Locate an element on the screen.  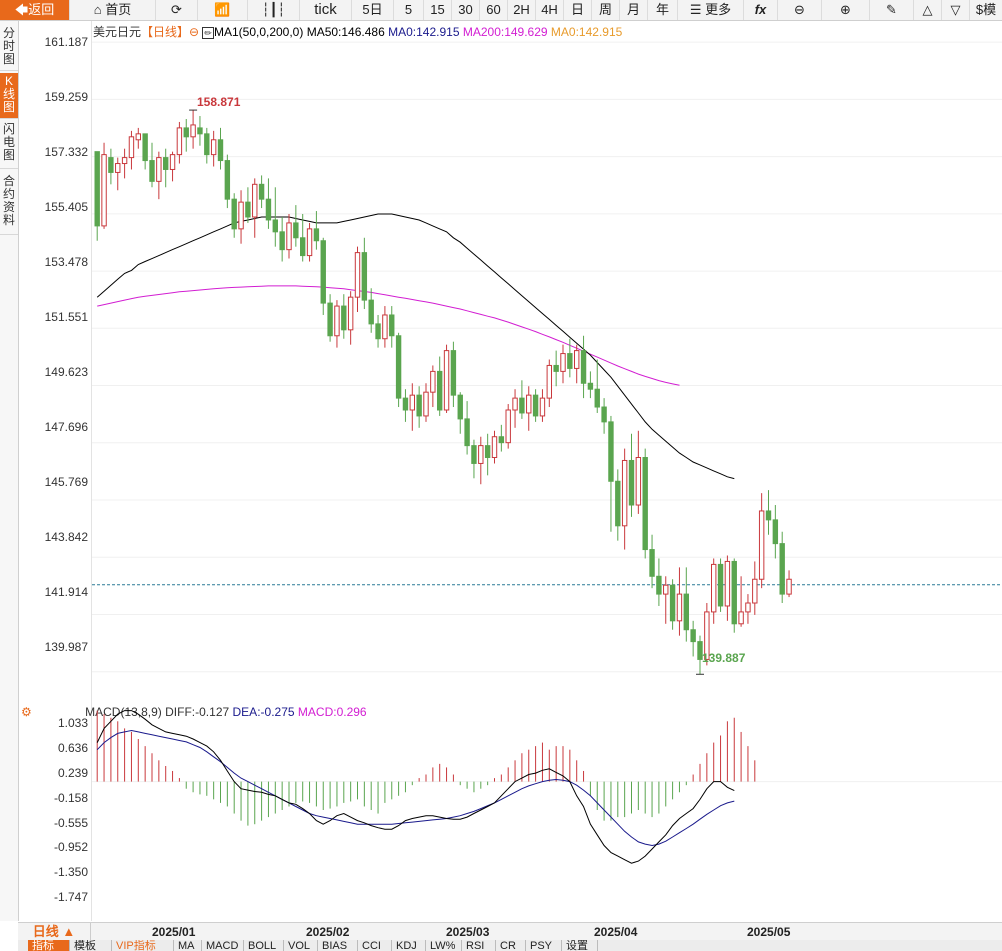
tab-boll: BOLL is located at coordinates (264, 945).